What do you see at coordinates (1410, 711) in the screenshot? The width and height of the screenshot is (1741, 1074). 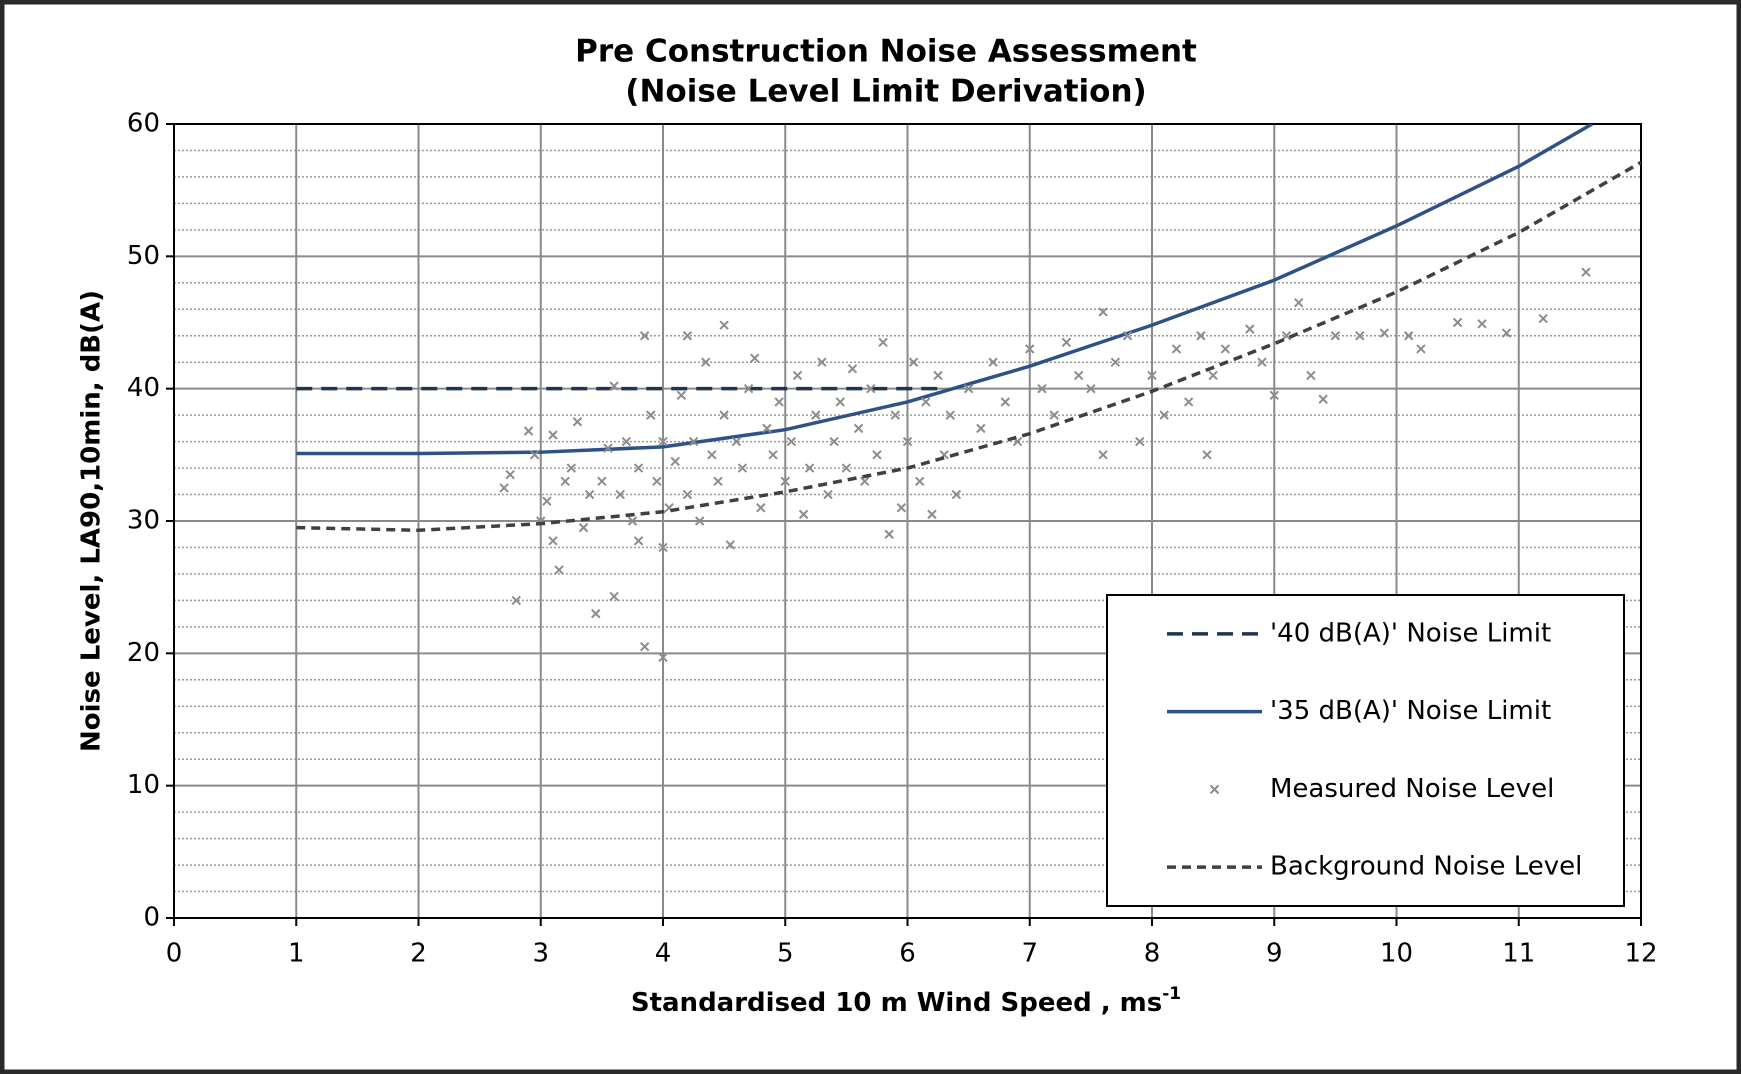 I see `legend-label: '35 dB(A)' Noise Limit` at bounding box center [1410, 711].